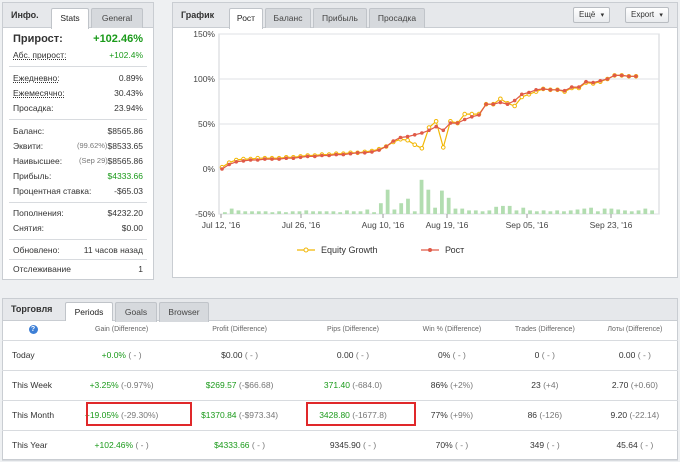  What do you see at coordinates (353, 330) in the screenshot?
I see `col-pips: Pips (Difference)` at bounding box center [353, 330].